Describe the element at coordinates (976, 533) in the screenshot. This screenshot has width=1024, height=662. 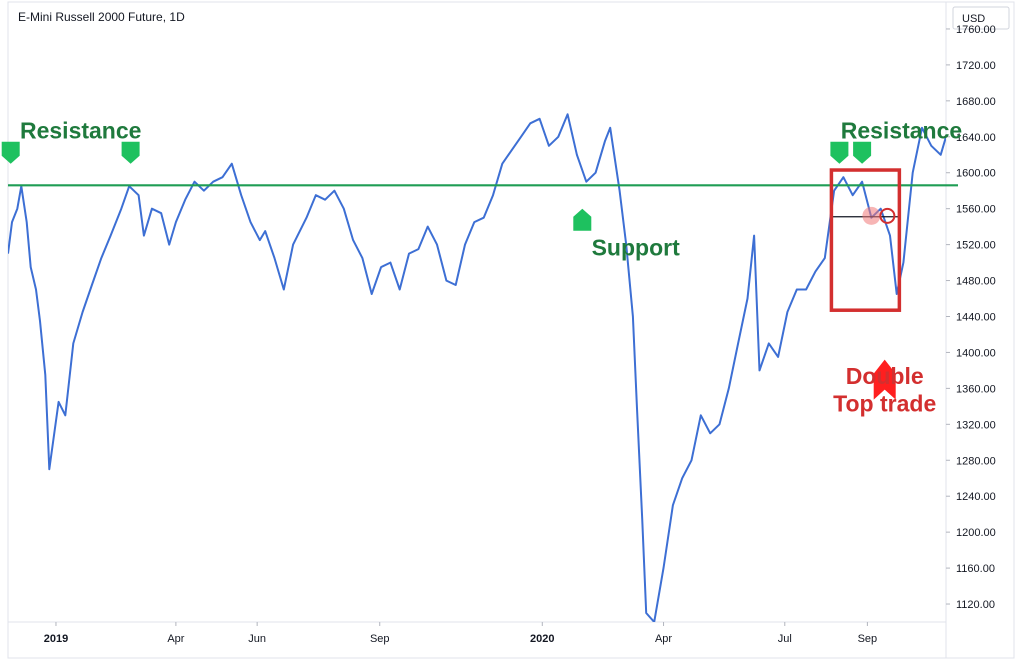
I see `y-tick-label: 1200.00` at that location.